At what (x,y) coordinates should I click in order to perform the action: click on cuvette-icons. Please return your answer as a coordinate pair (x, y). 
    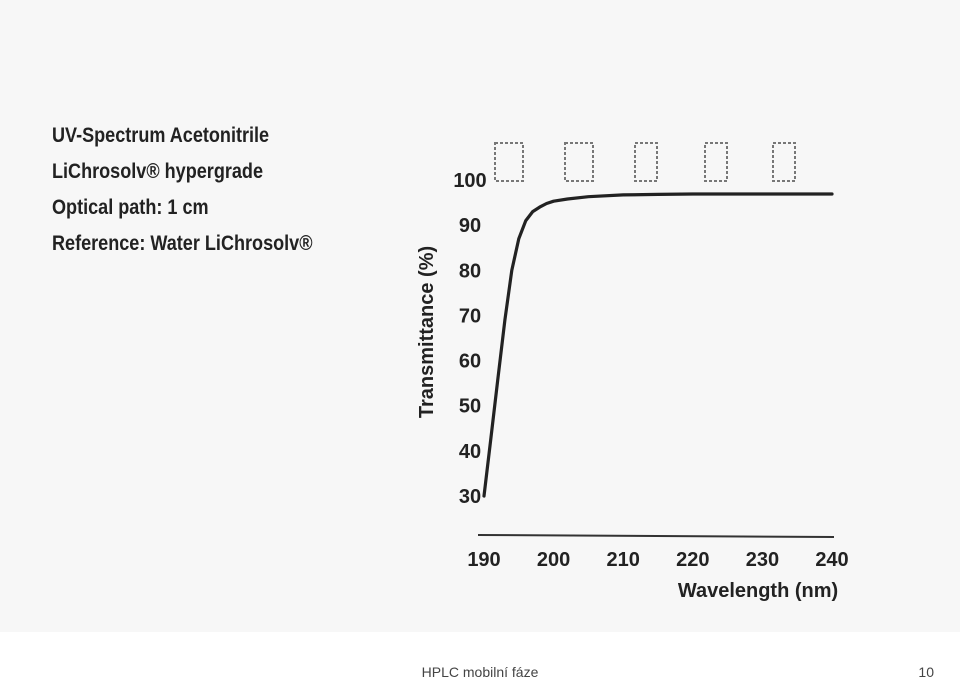
    Looking at the image, I should click on (645, 162).